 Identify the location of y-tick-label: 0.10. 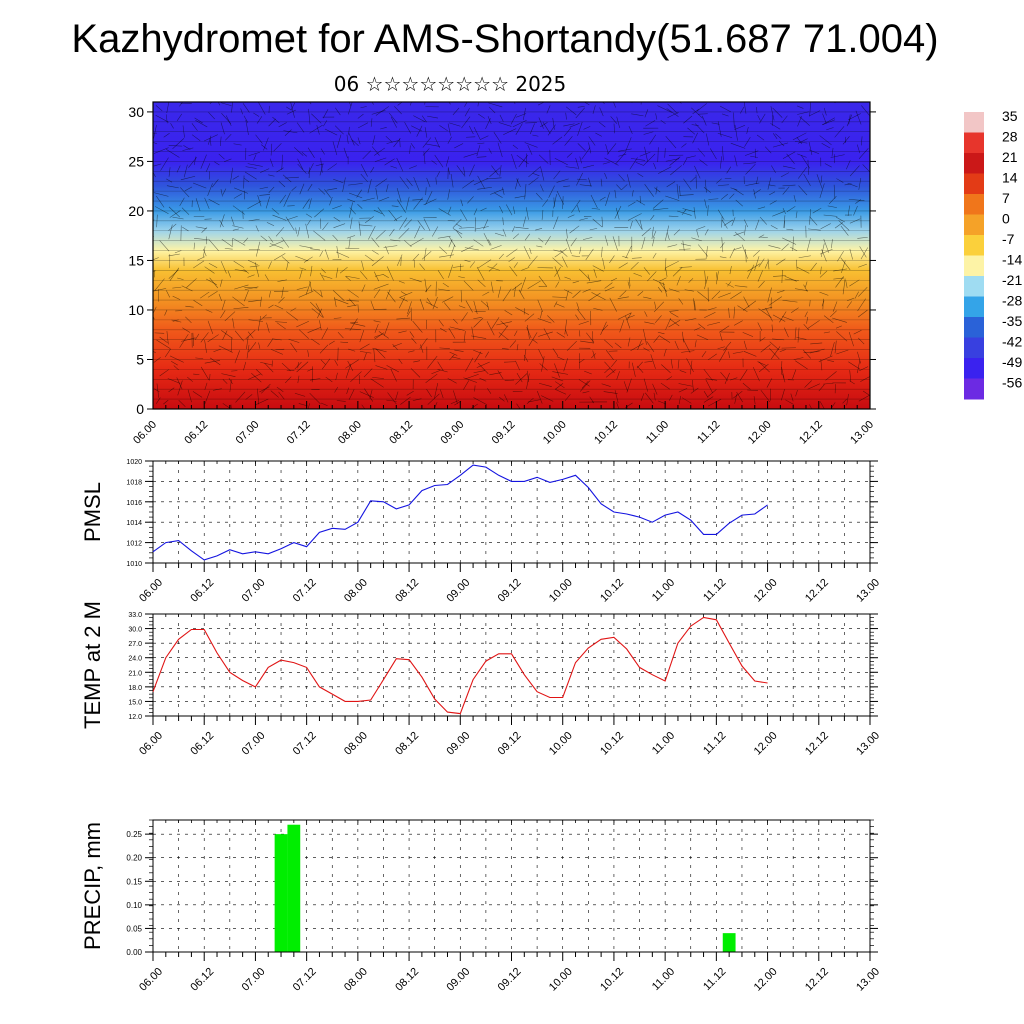
(134, 905).